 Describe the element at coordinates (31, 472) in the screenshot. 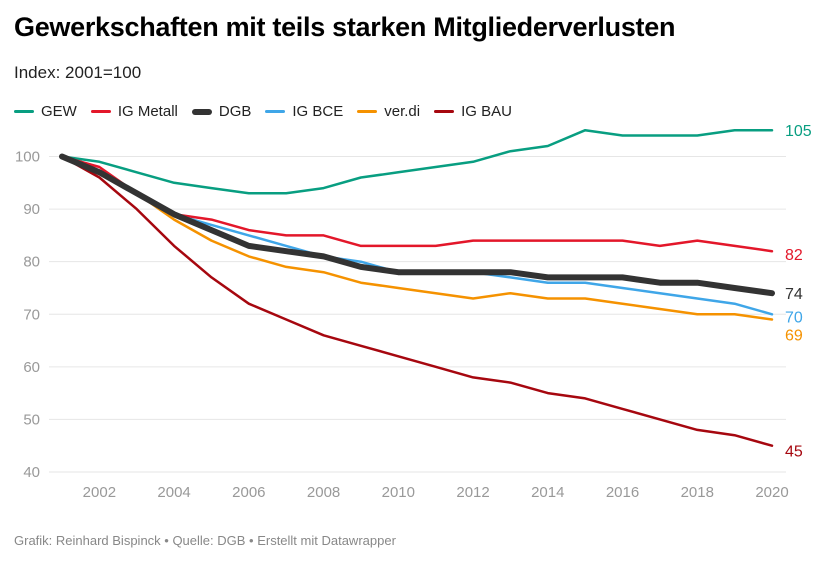

I see `y-tick-label: 40` at that location.